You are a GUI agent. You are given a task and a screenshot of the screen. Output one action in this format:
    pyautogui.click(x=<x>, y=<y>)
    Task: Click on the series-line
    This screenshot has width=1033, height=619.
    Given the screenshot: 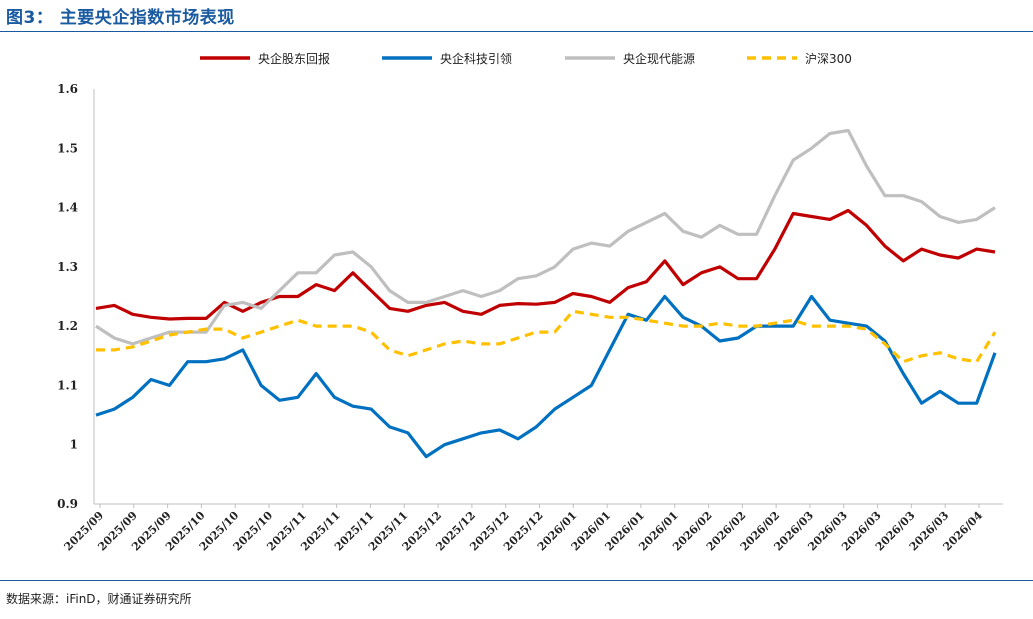 What is the action you would take?
    pyautogui.click(x=546, y=336)
    